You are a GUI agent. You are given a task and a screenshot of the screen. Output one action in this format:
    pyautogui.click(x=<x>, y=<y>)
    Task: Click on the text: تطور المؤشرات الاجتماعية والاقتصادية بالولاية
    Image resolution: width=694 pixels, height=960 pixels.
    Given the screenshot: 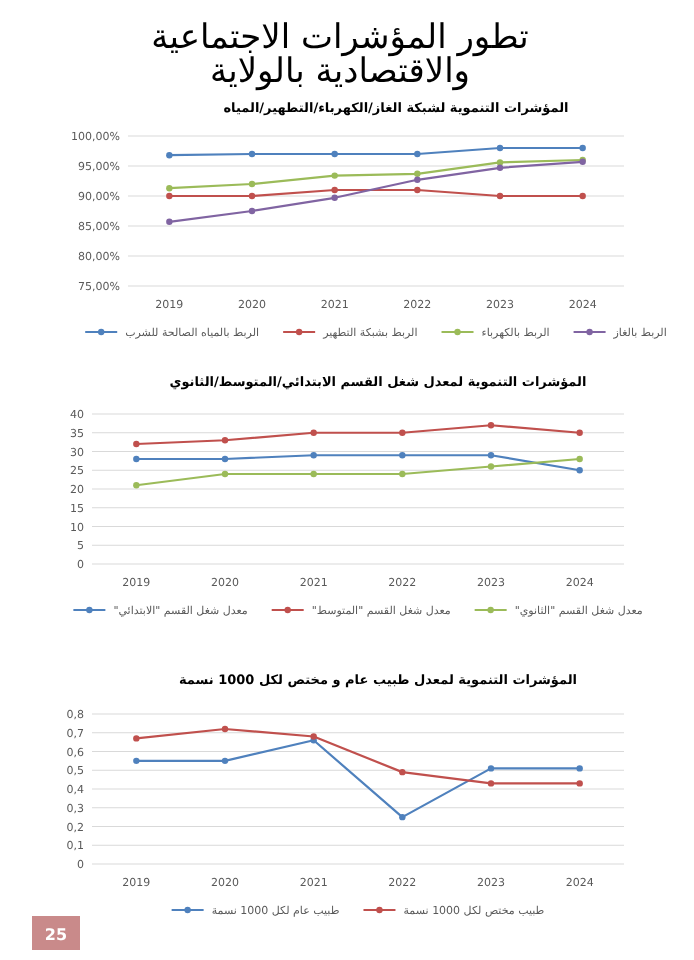 What is the action you would take?
    pyautogui.click(x=340, y=55)
    